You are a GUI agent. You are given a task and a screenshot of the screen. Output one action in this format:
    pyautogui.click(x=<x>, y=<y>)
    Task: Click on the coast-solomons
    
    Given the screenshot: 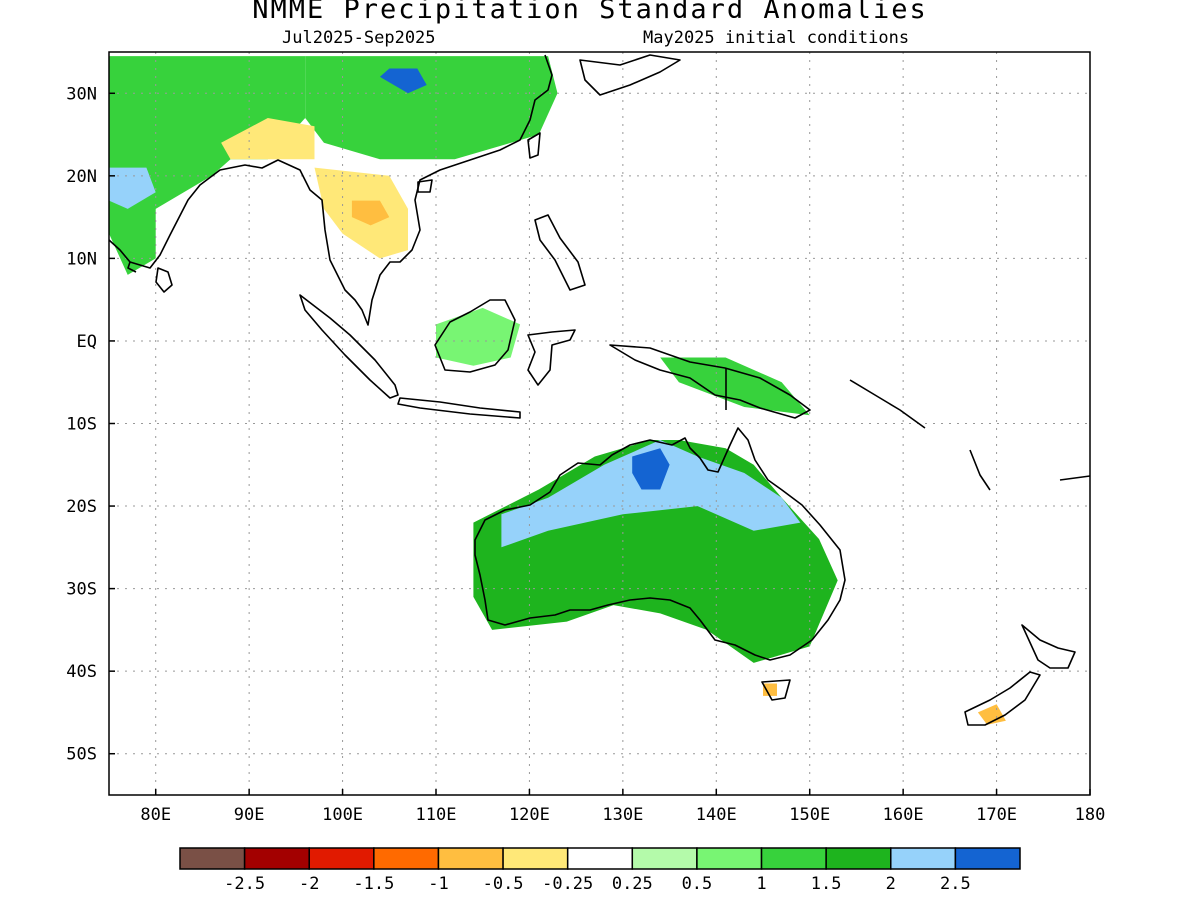 What is the action you would take?
    pyautogui.click(x=887, y=404)
    